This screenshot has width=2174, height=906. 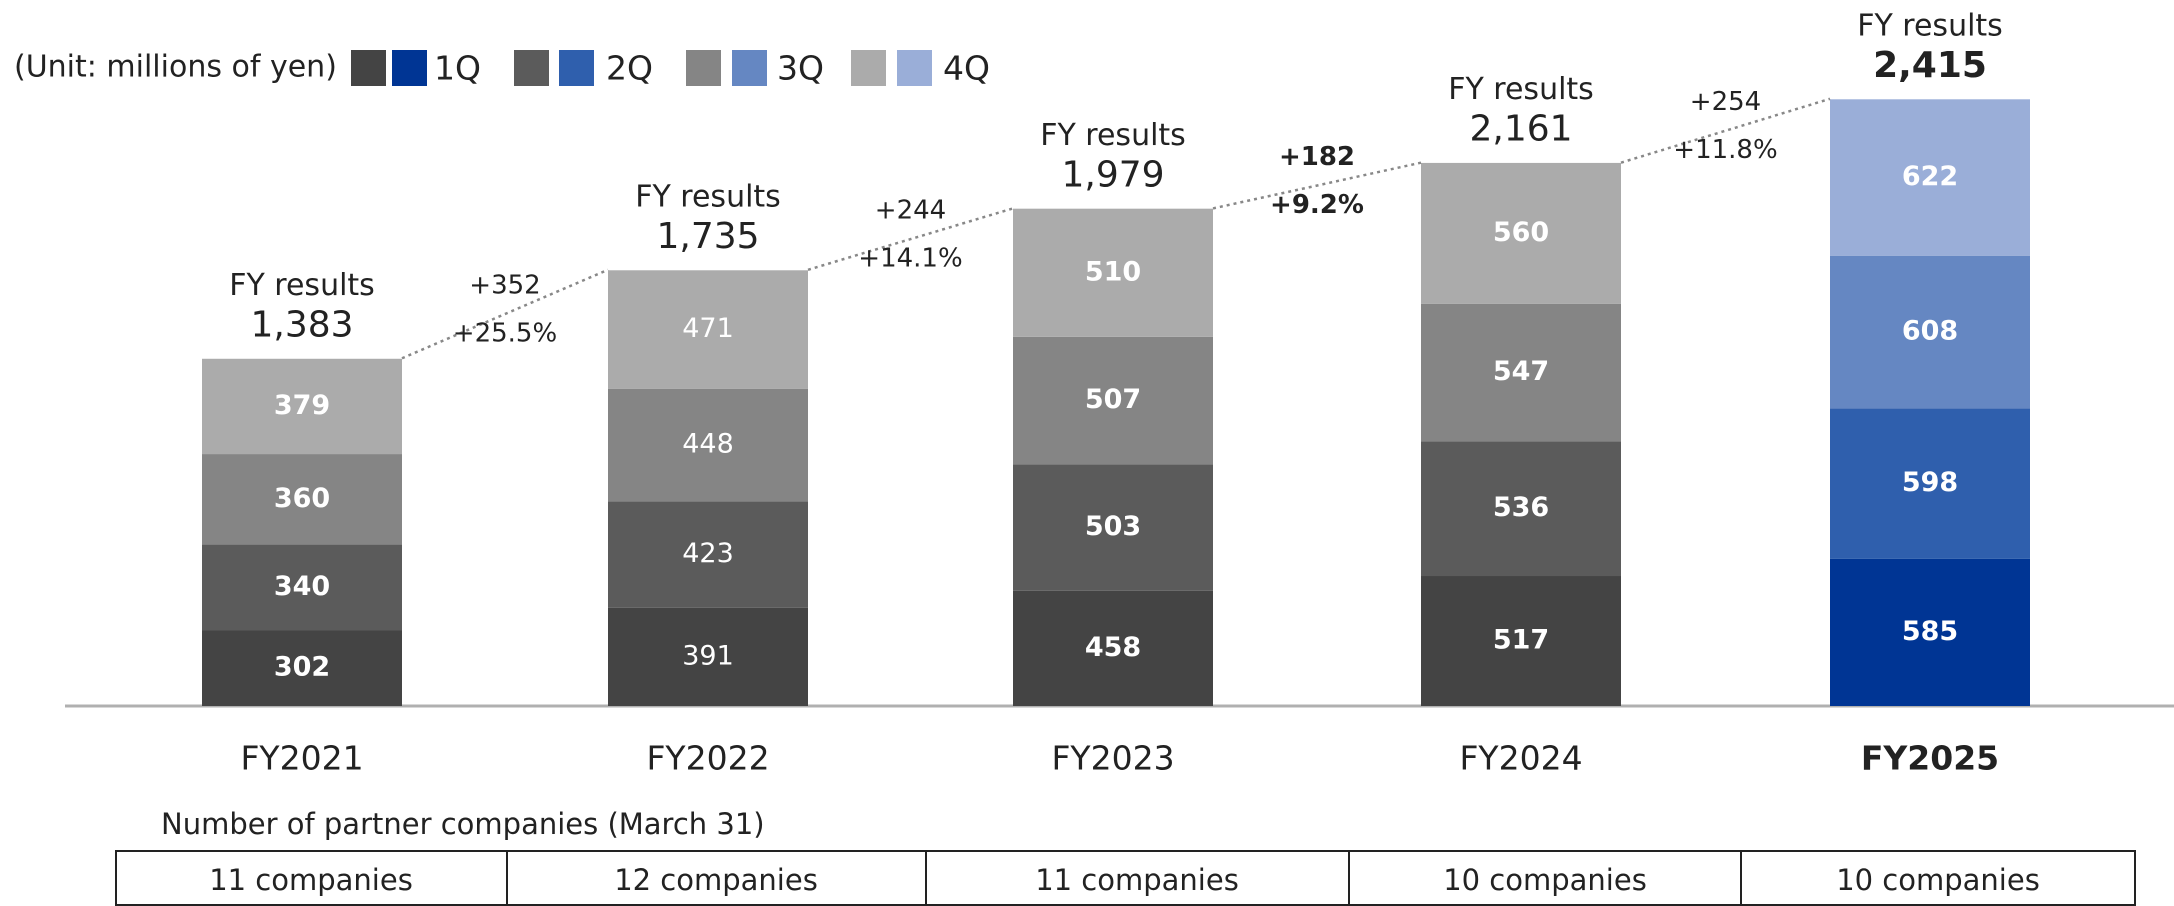 I want to click on value-label: 622, so click(x=1930, y=176).